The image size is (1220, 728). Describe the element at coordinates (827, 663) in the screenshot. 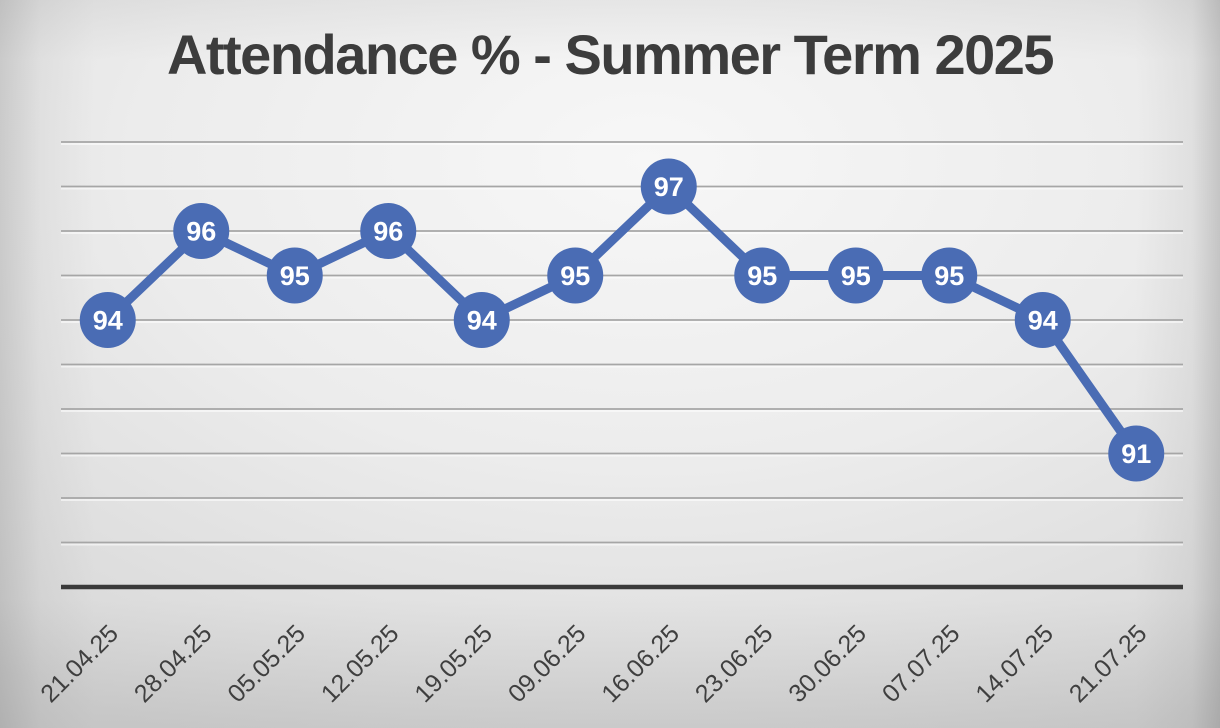

I see `x-axis-tick-label: 30.06.25` at that location.